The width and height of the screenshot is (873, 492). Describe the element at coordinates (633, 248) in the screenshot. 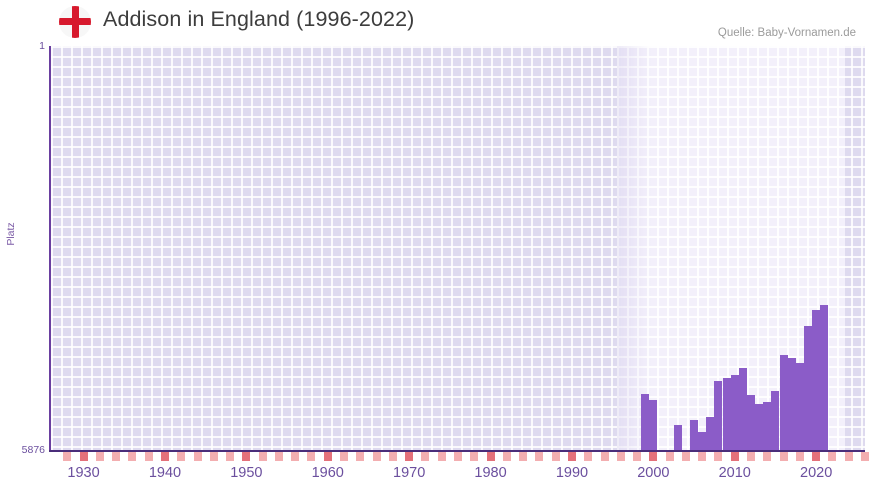

I see `grid-left-fade` at that location.